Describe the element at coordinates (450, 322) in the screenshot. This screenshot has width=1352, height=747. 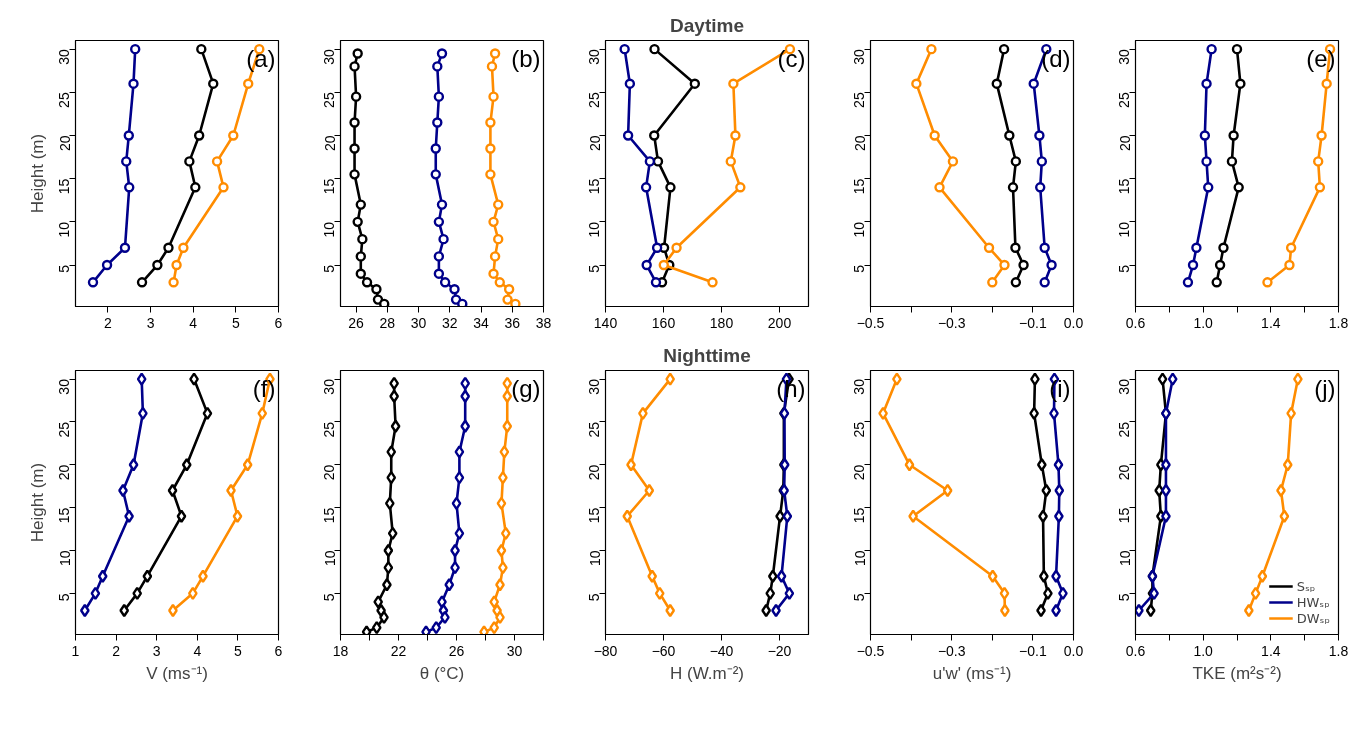
I see `x-tick-label: 32` at that location.